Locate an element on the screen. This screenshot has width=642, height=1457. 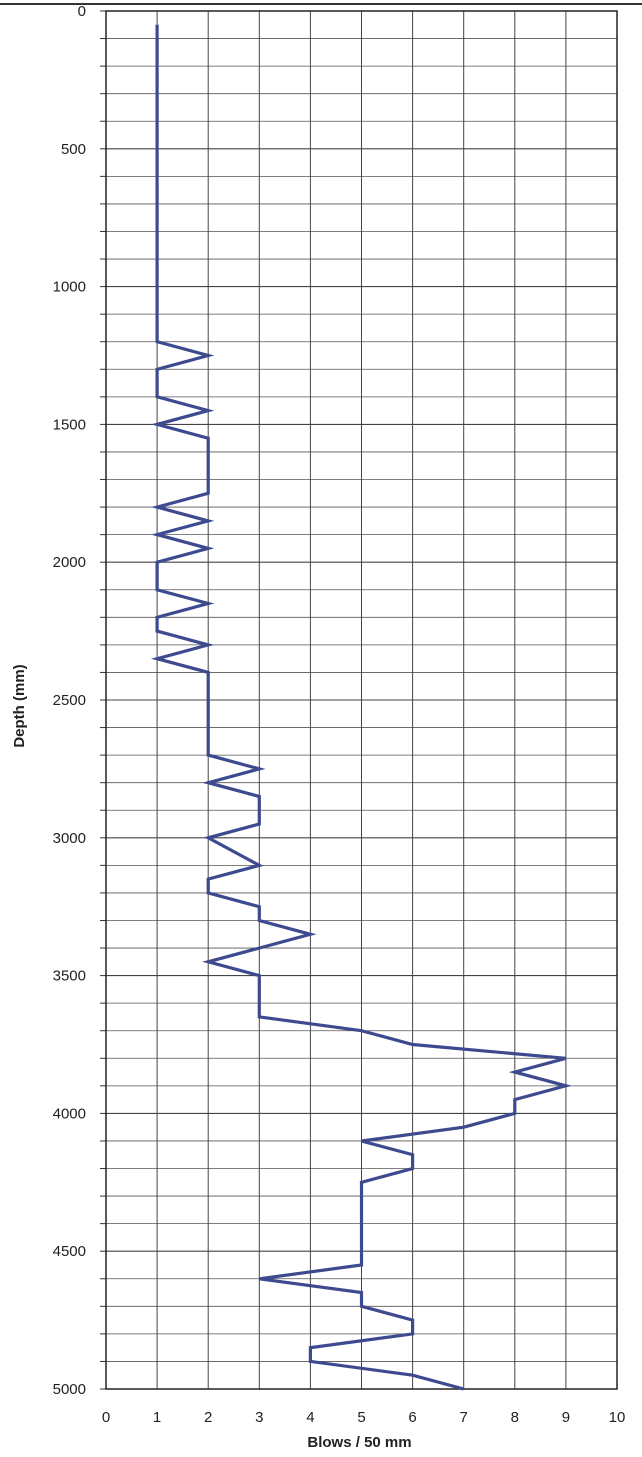
y-tick-label: 0 is located at coordinates (82, 11).